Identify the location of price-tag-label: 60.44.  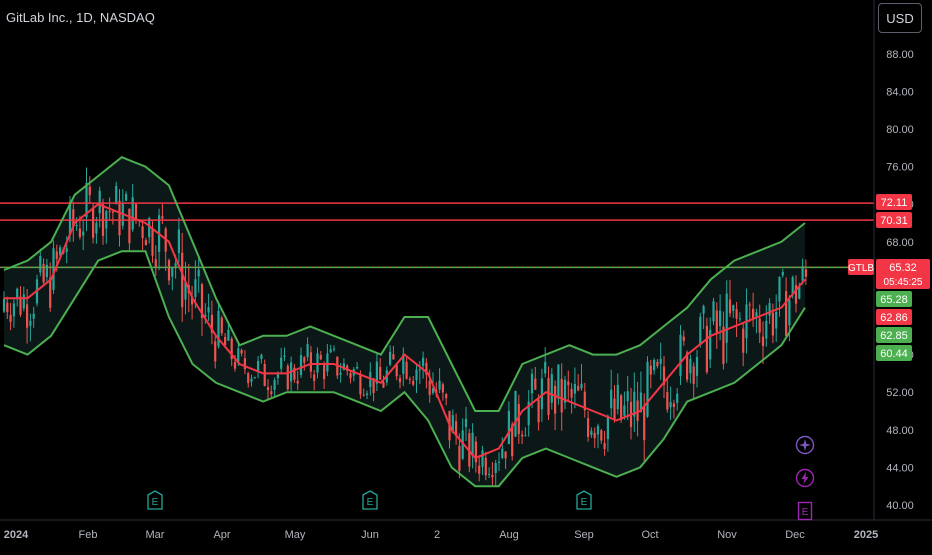
(894, 354).